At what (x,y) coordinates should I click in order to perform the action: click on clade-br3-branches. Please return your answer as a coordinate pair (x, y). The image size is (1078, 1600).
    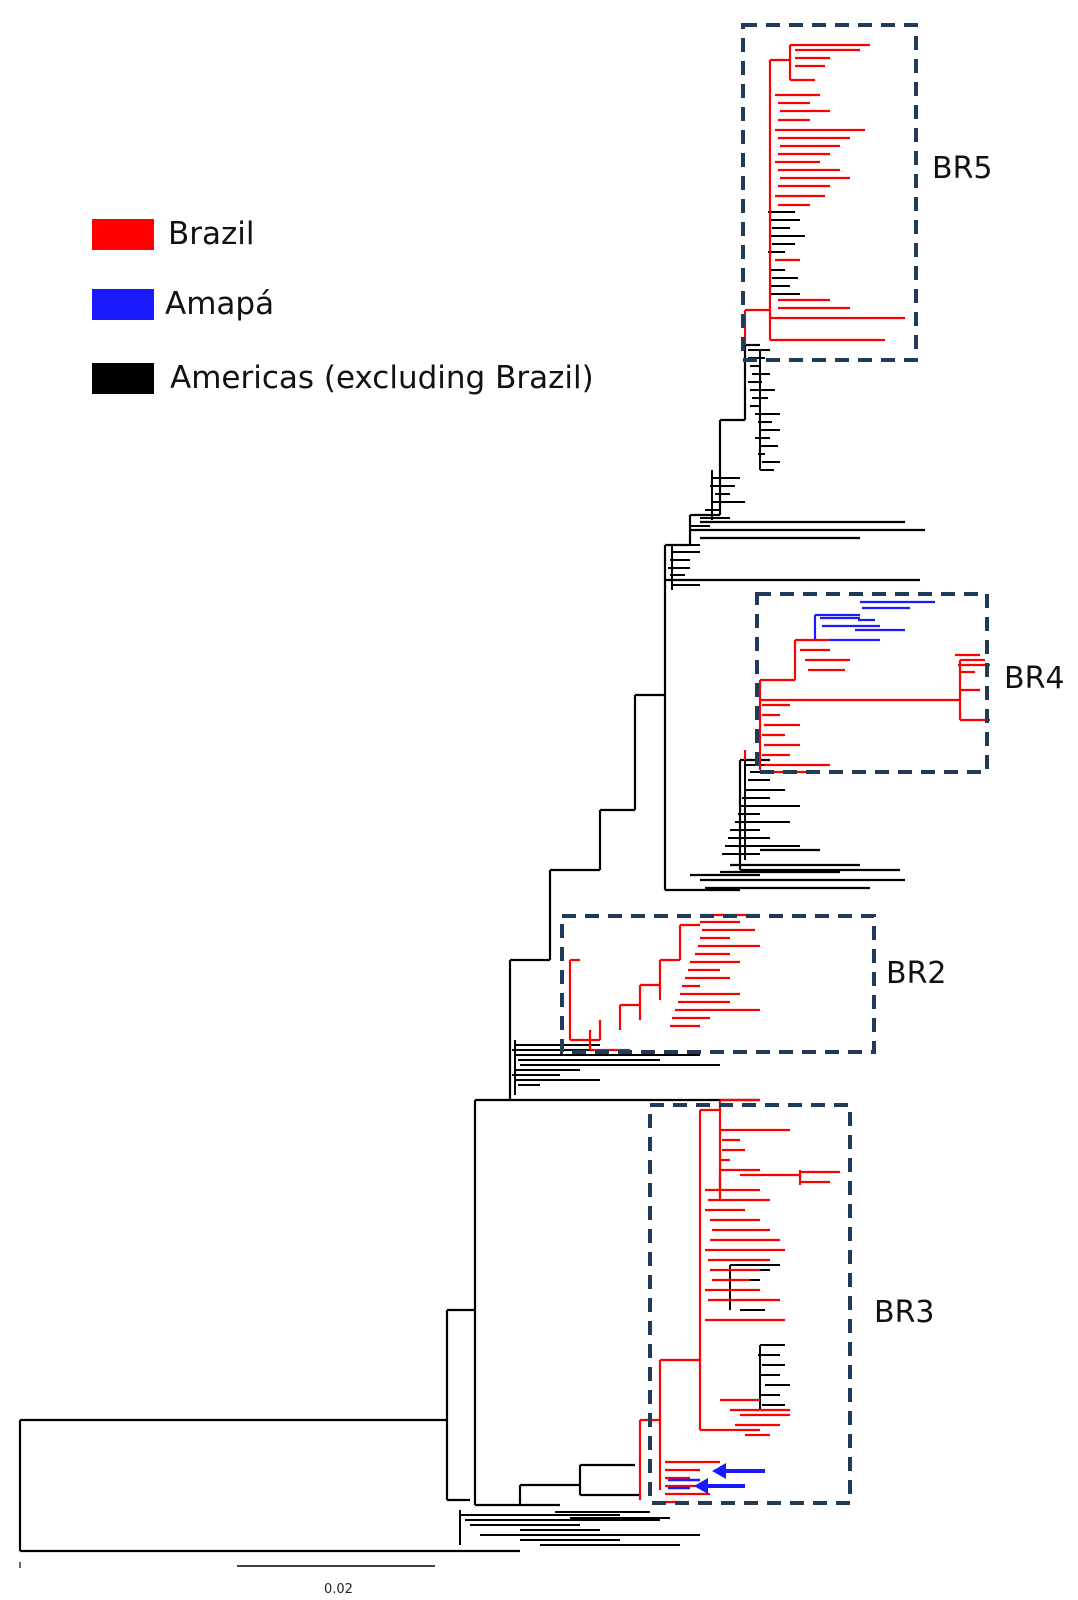
    Looking at the image, I should click on (739, 1301).